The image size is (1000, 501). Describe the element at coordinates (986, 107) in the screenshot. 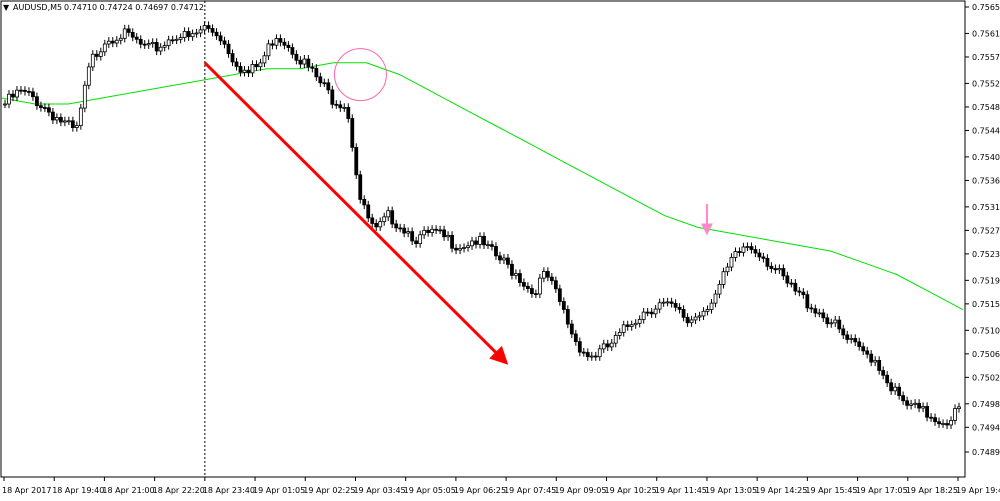

I see `y-tick-label: 0.75485` at that location.